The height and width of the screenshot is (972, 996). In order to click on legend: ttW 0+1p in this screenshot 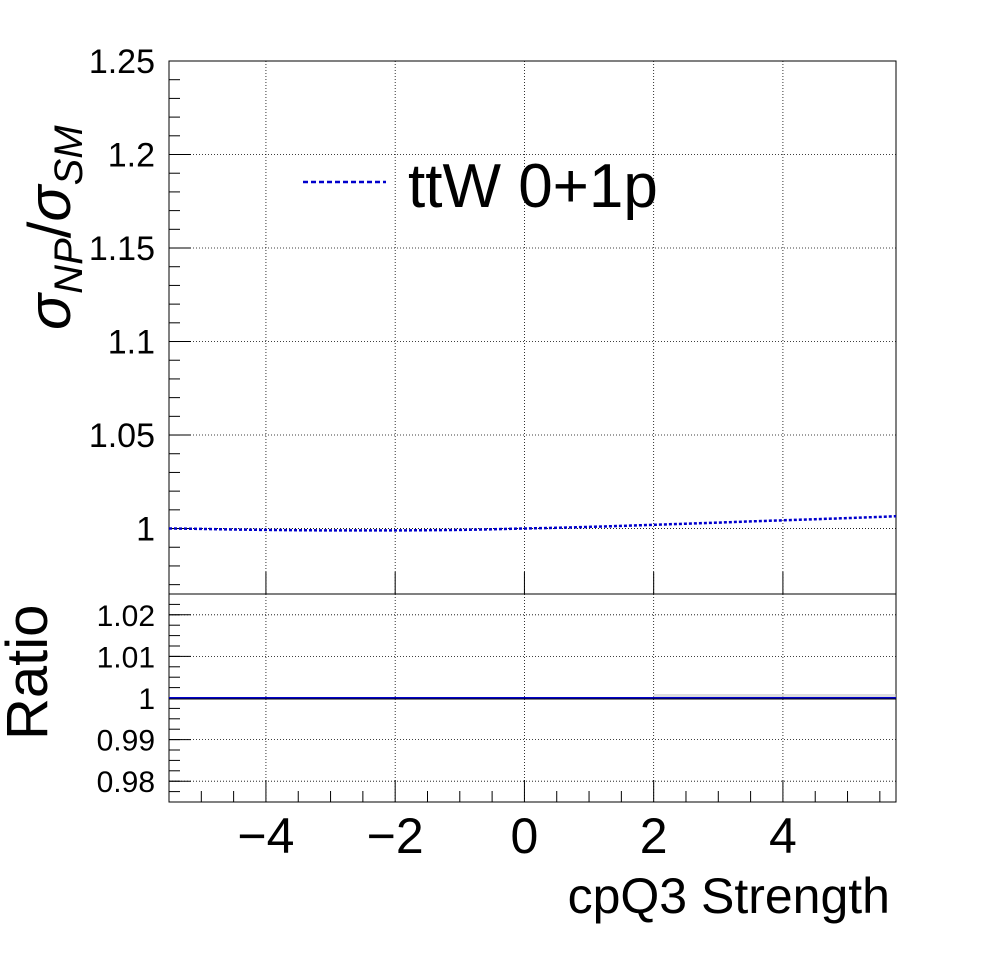, I will do `click(480, 186)`.